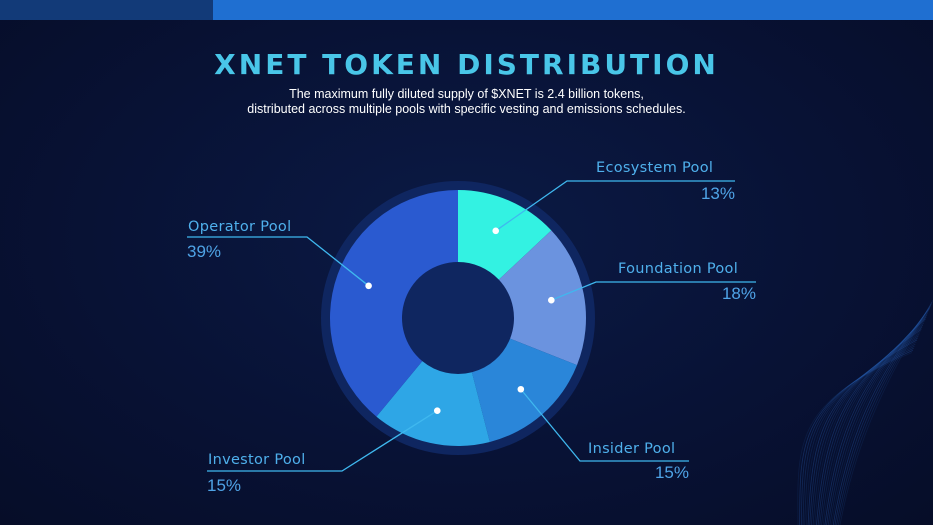  Describe the element at coordinates (322, 441) in the screenshot. I see `leader-line-investor-pool` at that location.